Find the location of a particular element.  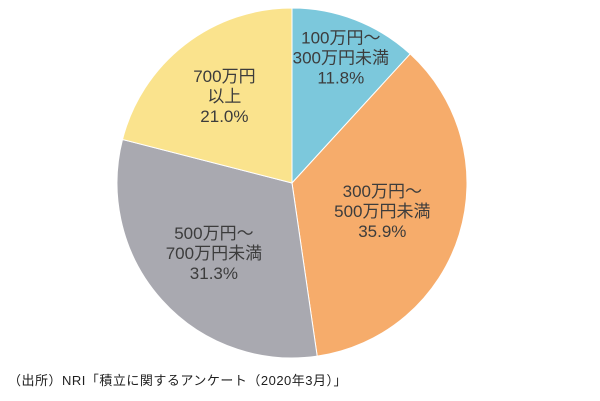

source-citation: （出所）NRI「積立に関するアンケート（2020年3月）」 is located at coordinates (178, 380).